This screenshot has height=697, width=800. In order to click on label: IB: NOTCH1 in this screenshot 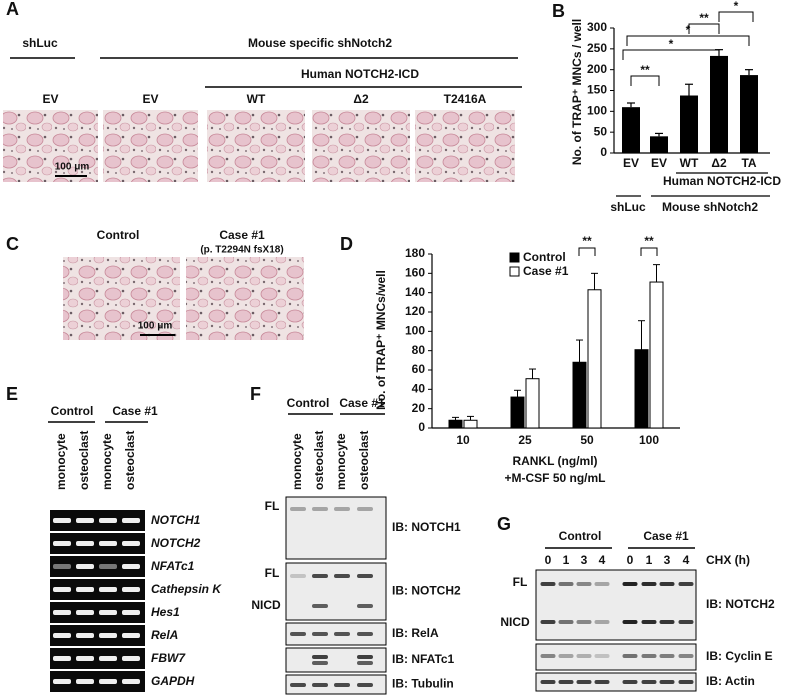, I will do `click(426, 527)`.